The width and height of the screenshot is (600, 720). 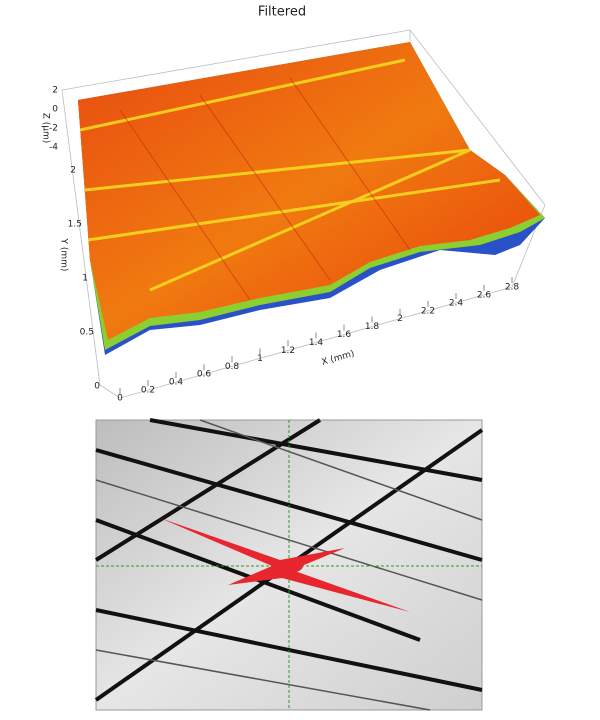 What do you see at coordinates (316, 343) in the screenshot?
I see `x-tick-label: 1.4` at bounding box center [316, 343].